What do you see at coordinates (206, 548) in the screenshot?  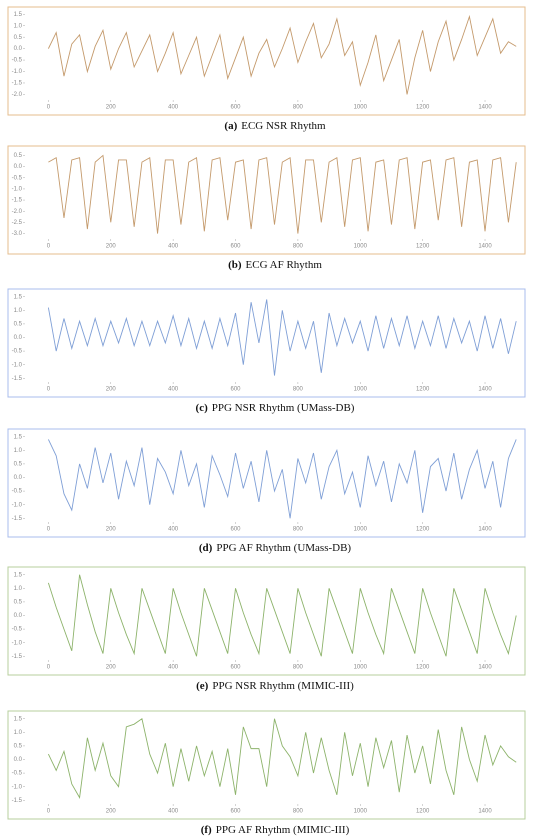 I see `caption-label: (d)` at bounding box center [206, 548].